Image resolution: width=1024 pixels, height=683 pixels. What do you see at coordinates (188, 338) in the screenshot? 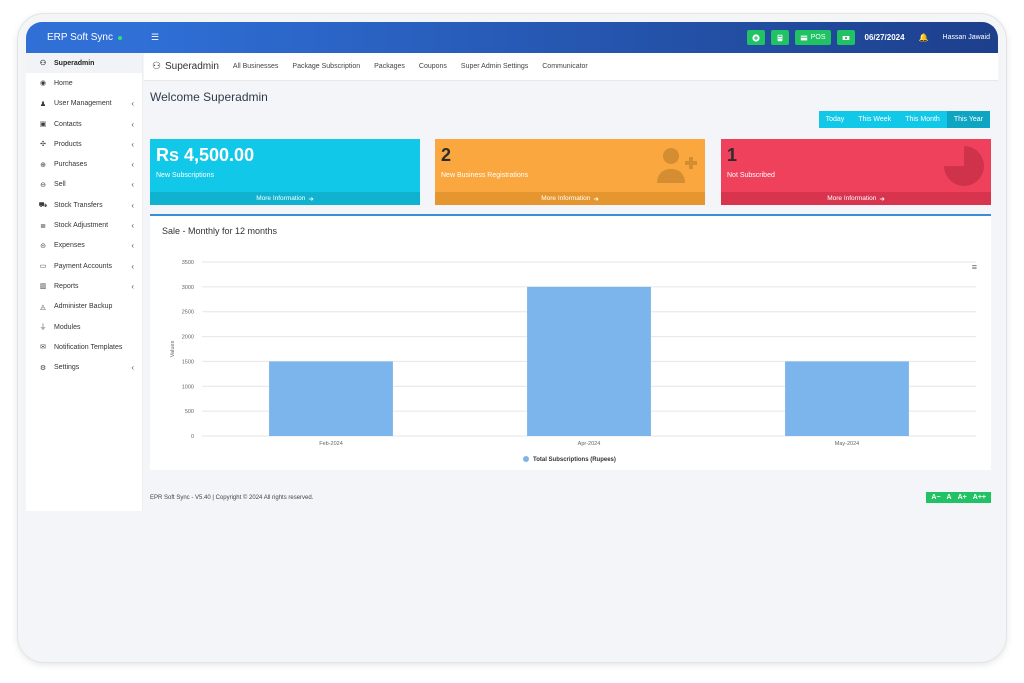
I see `y-tick-label: 2000` at bounding box center [188, 338].